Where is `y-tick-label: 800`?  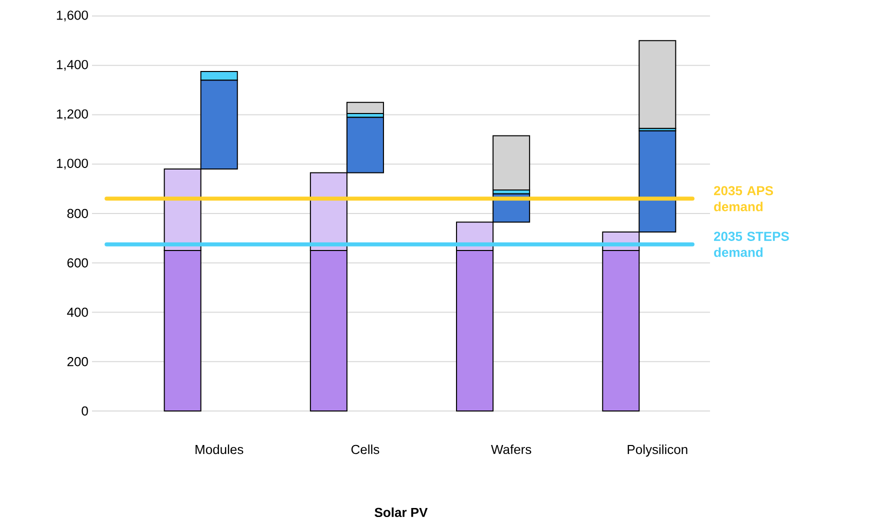 y-tick-label: 800 is located at coordinates (77, 213).